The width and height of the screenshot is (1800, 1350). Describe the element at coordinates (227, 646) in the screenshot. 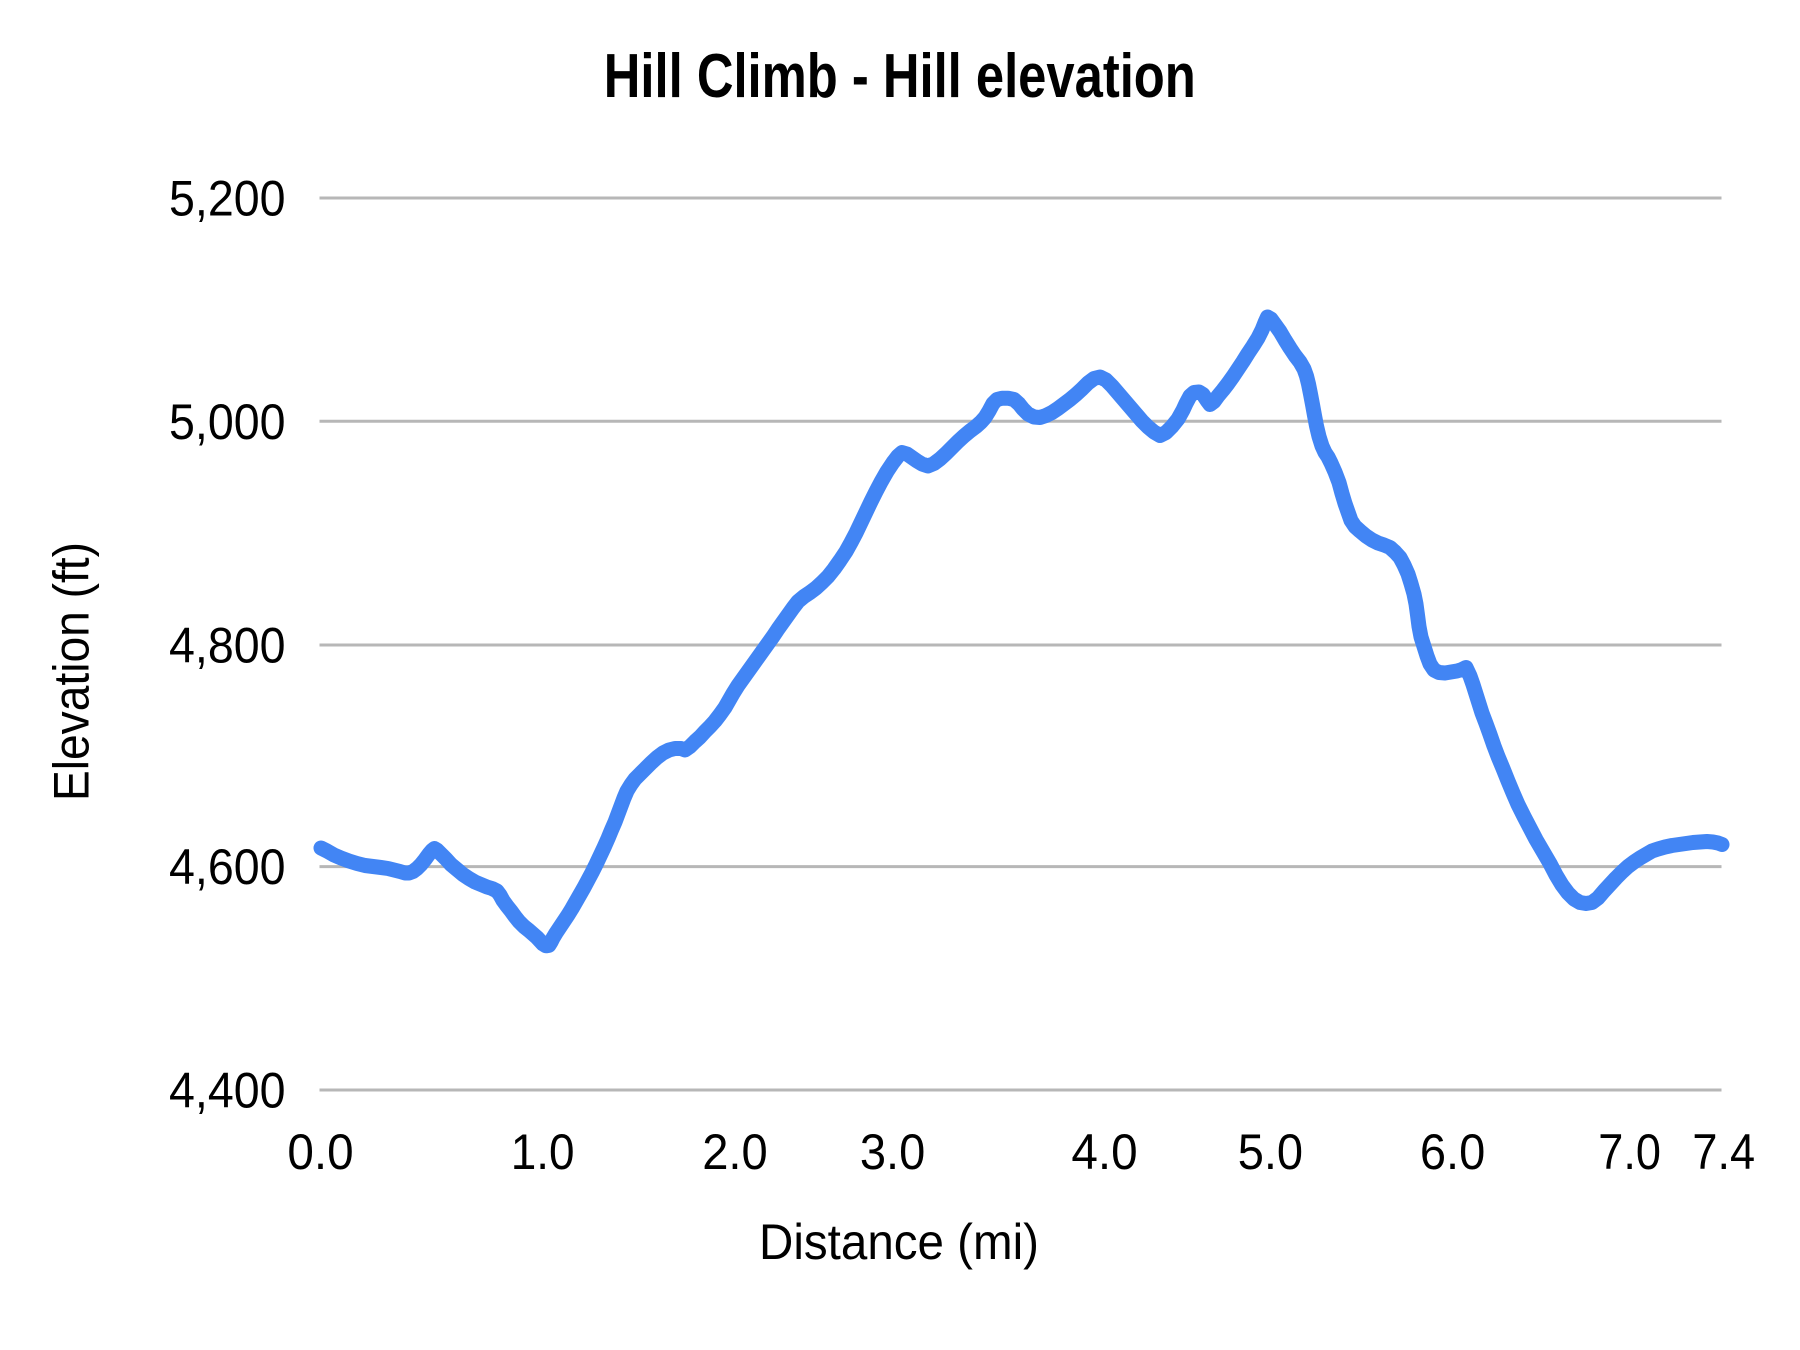

I see `svg-text: 4,800` at that location.